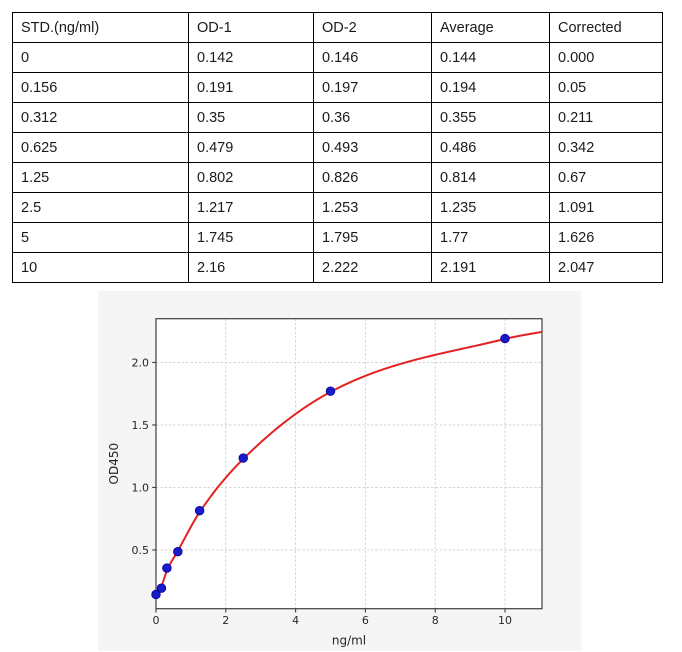  I want to click on table-cell: 0, so click(100, 57).